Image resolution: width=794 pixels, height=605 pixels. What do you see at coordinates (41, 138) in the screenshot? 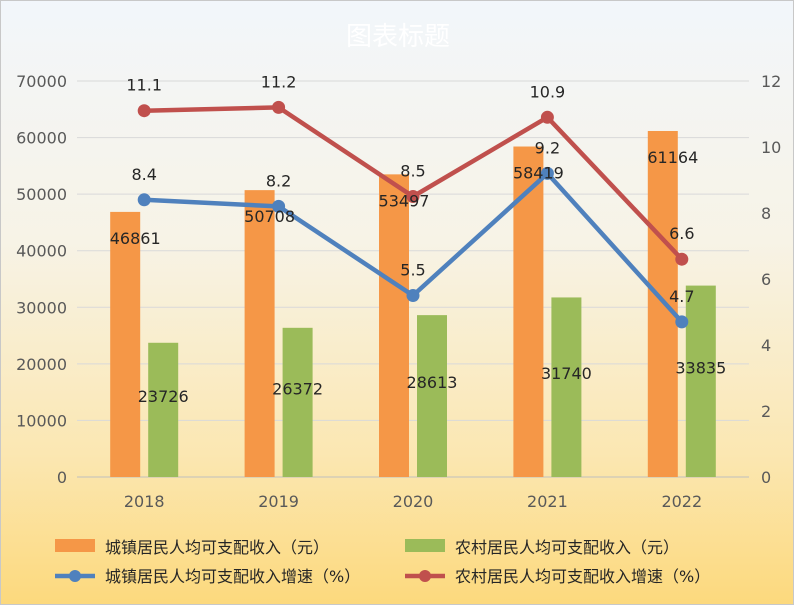
I see `left-tick-label: 60000` at bounding box center [41, 138].